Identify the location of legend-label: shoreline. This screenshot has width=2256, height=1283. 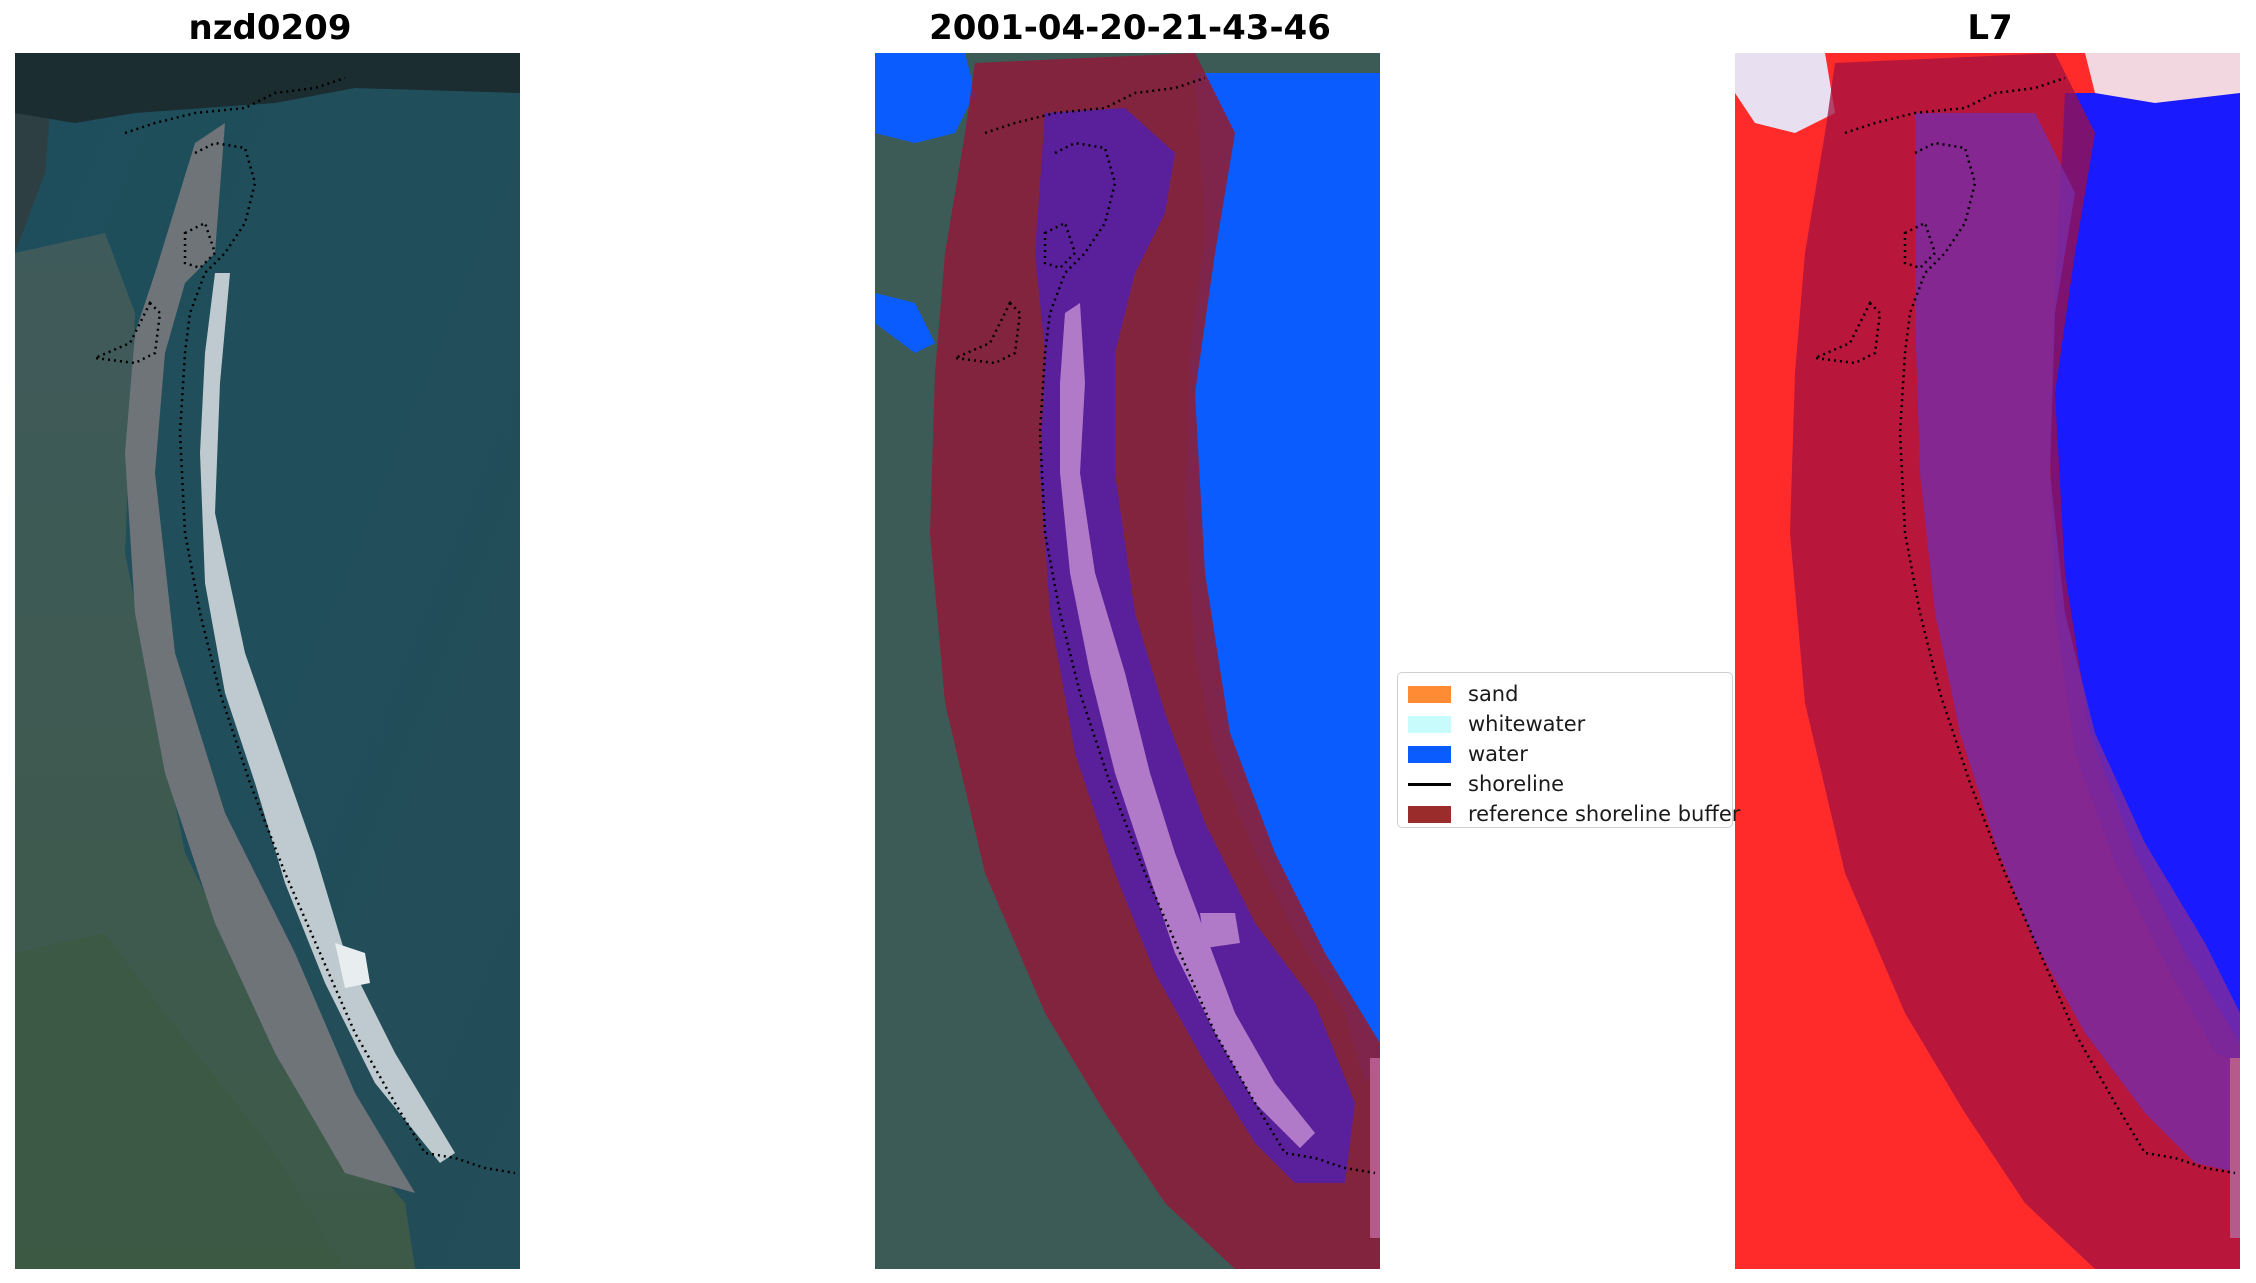
(1516, 784).